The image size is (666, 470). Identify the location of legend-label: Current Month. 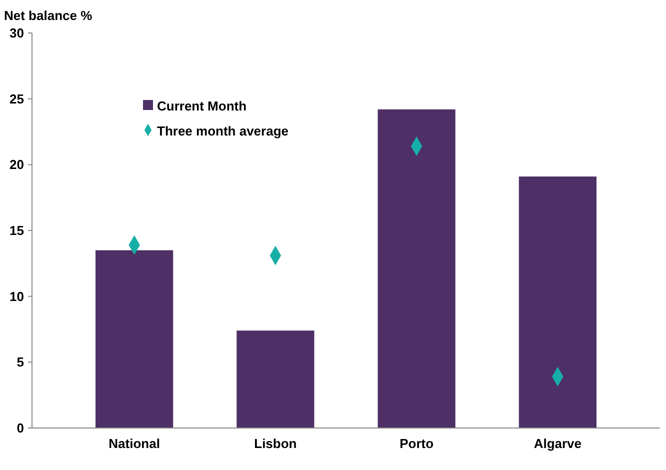
(202, 106).